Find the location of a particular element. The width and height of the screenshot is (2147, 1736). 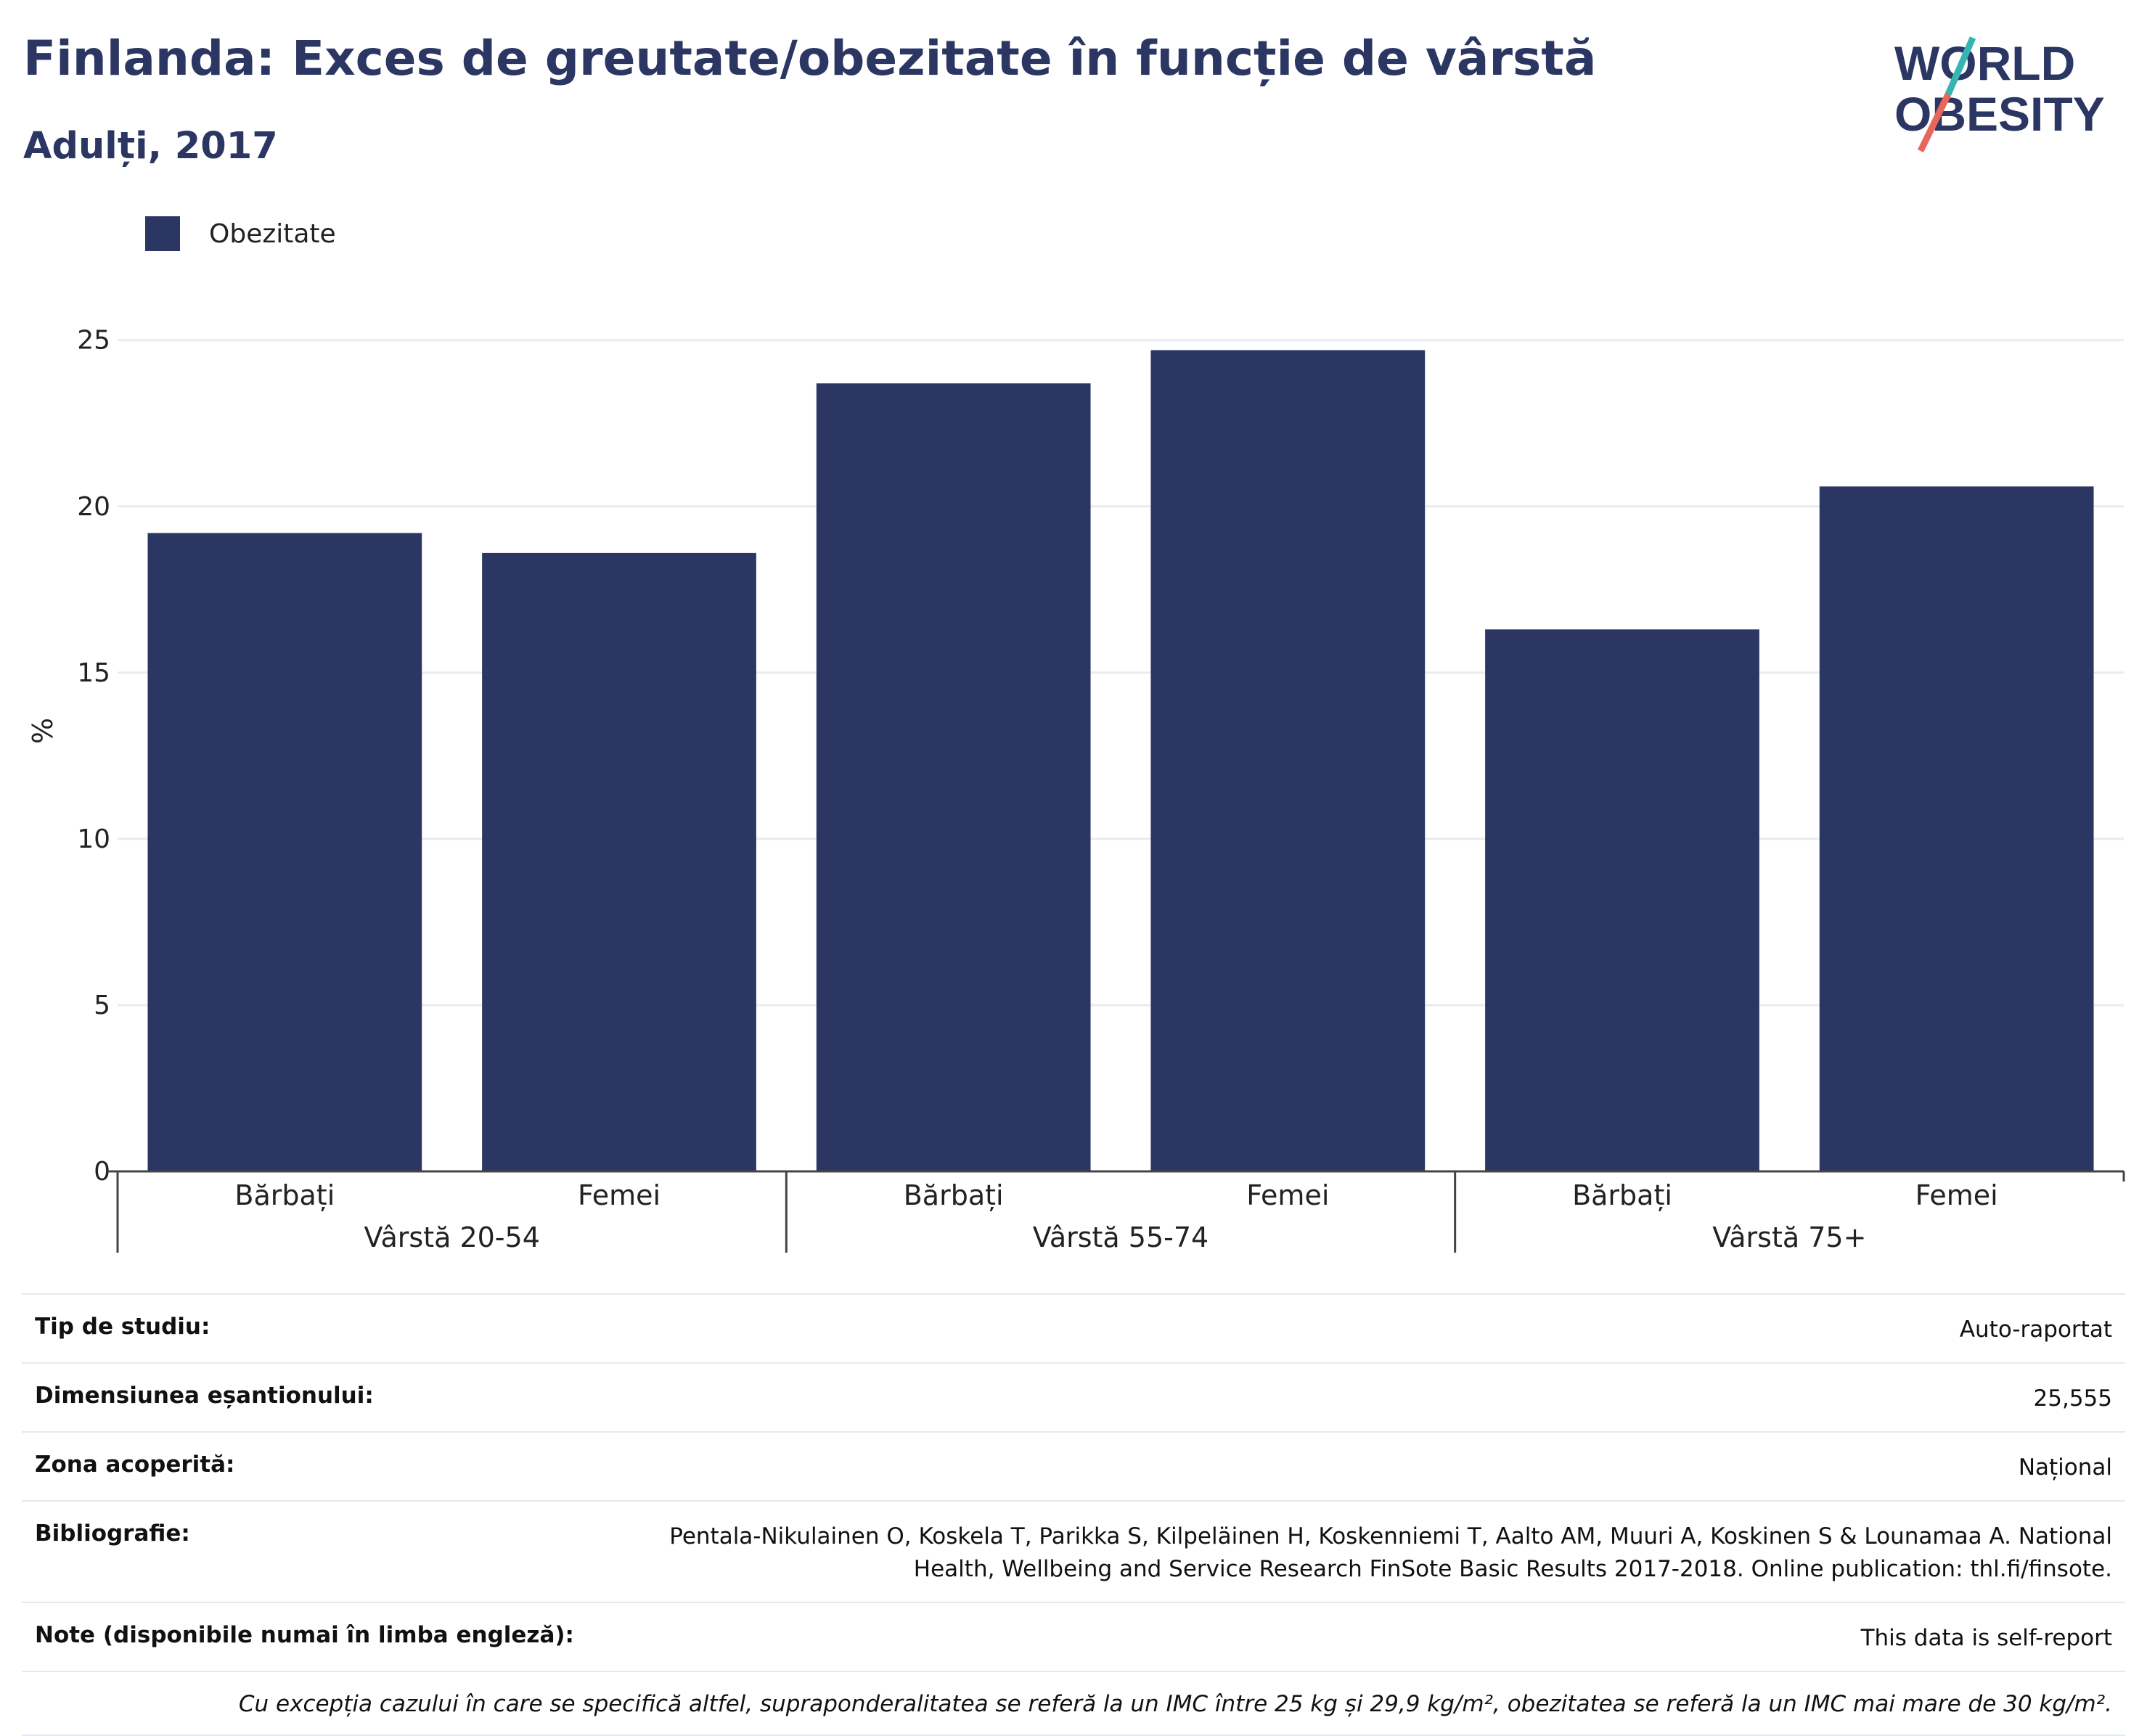

logo-text-world: WORLD is located at coordinates (1984, 63).